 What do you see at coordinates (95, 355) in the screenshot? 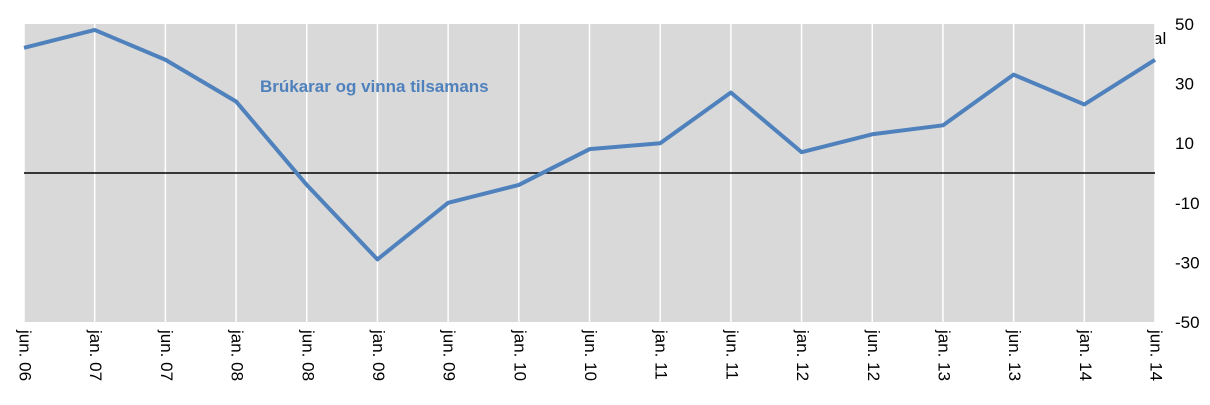
I see `x-tick-label: jan. 07` at bounding box center [95, 355].